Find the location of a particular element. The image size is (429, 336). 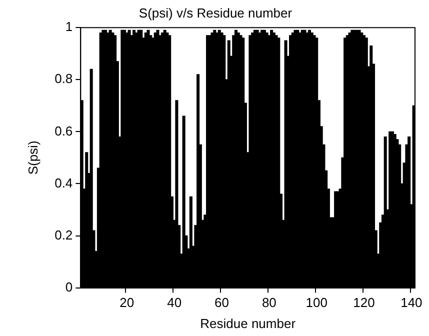

y-axis-title: S(psi) is located at coordinates (32, 157).